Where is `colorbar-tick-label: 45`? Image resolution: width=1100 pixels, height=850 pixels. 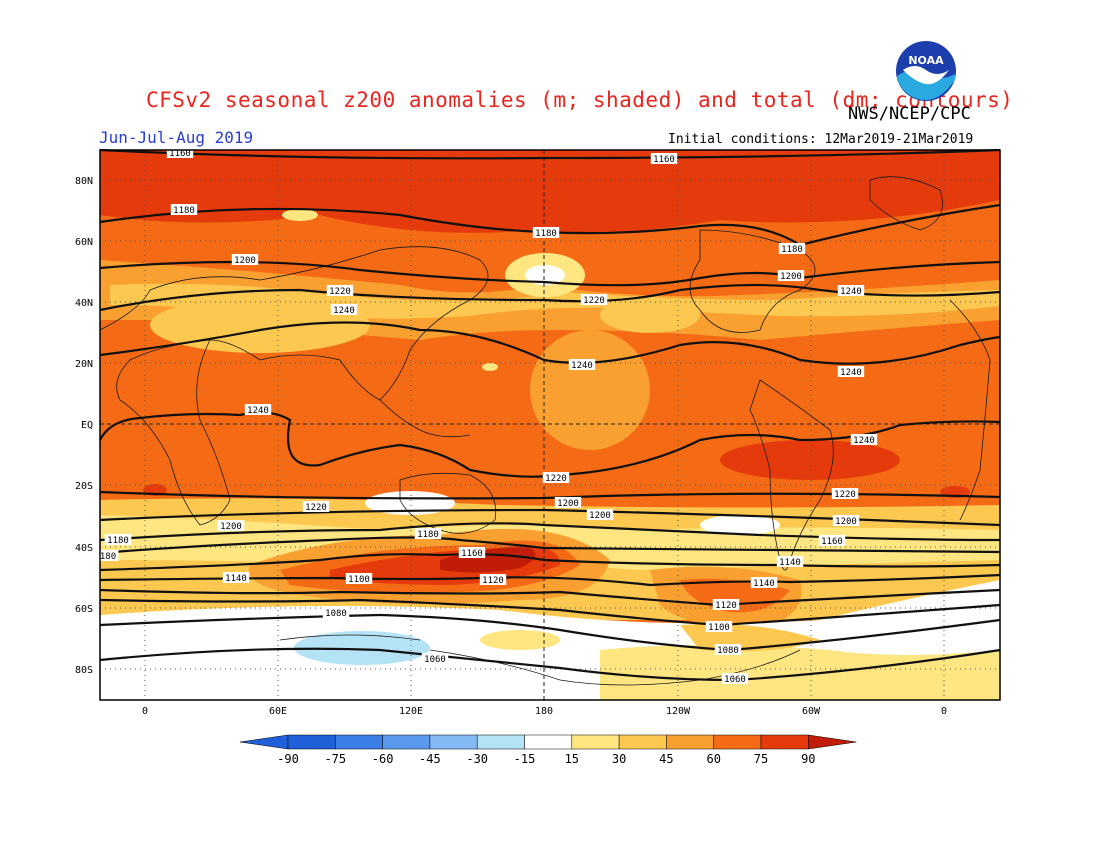
colorbar-tick-label: 45 is located at coordinates (666, 759).